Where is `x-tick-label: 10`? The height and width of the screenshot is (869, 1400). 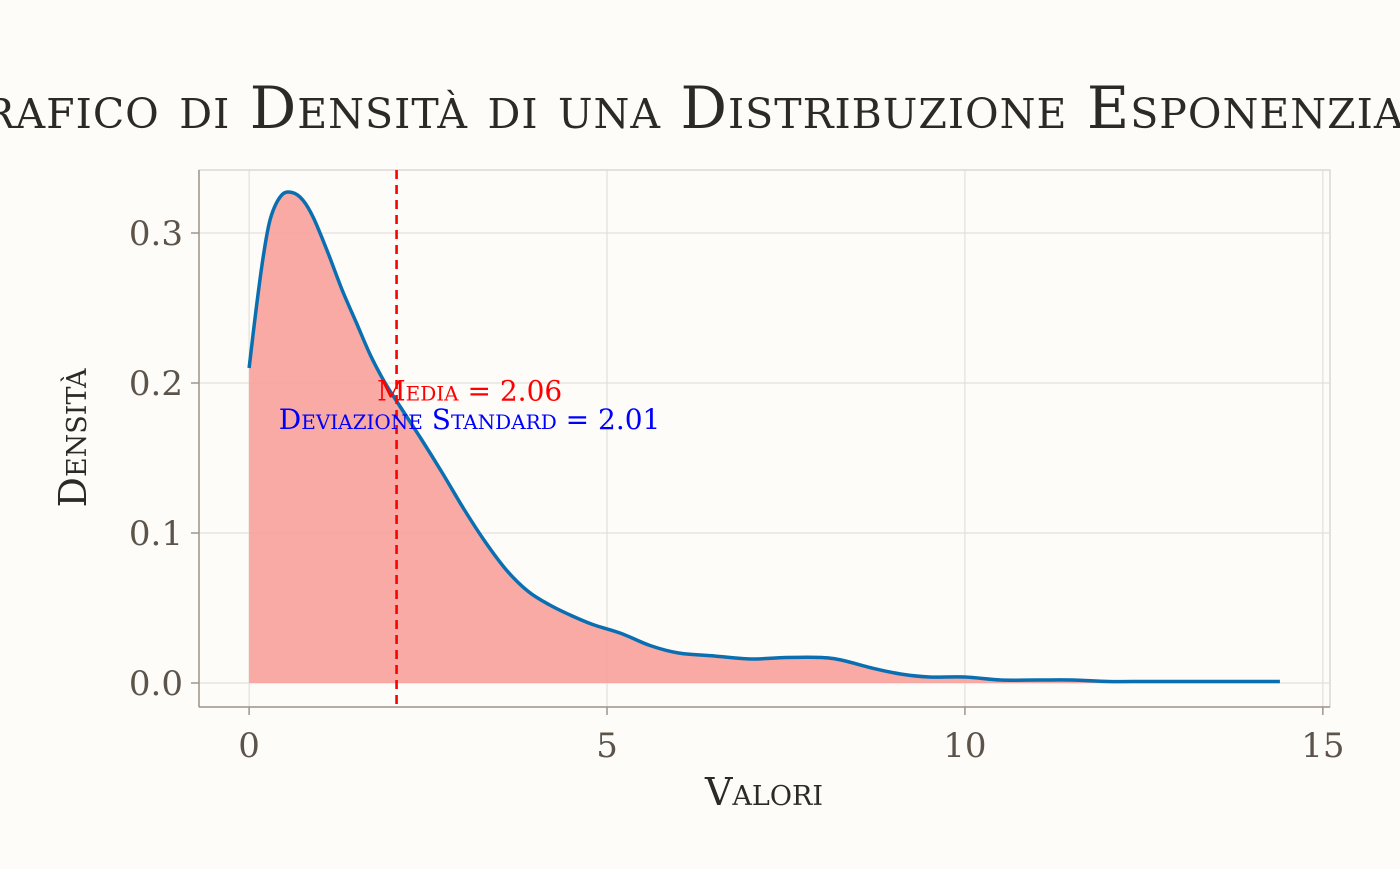 x-tick-label: 10 is located at coordinates (964, 746).